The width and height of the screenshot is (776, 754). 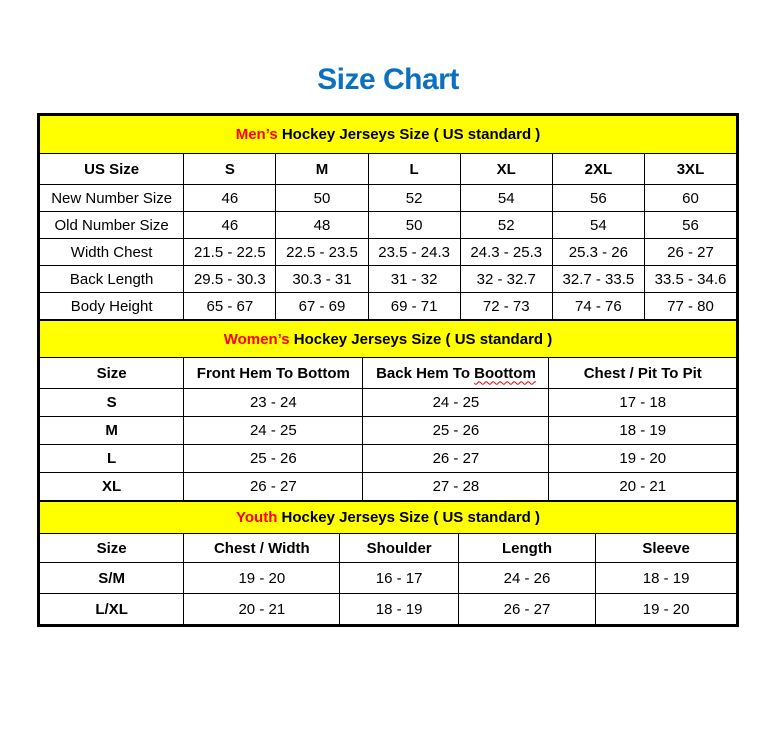 I want to click on page-title: Size Chart, so click(x=388, y=79).